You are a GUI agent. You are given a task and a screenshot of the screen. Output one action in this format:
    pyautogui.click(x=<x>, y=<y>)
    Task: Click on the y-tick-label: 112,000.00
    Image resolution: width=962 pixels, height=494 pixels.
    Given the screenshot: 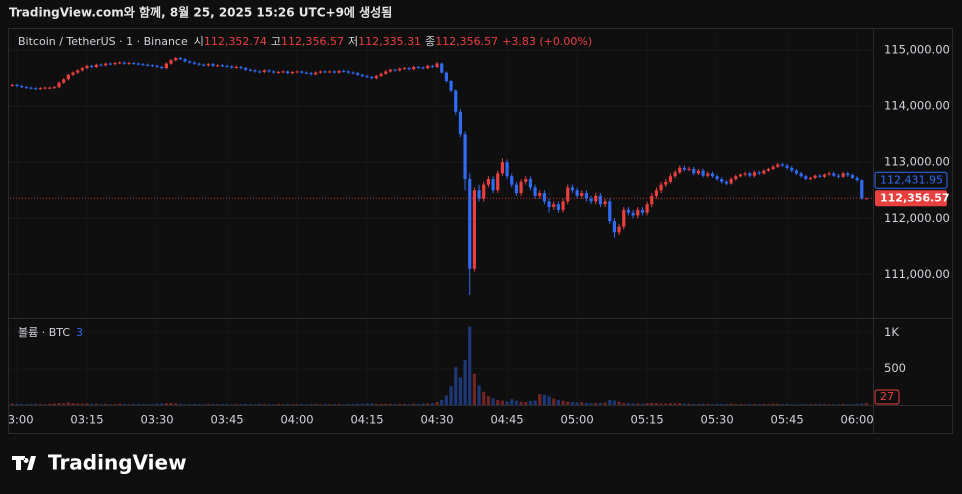 What is the action you would take?
    pyautogui.click(x=917, y=218)
    